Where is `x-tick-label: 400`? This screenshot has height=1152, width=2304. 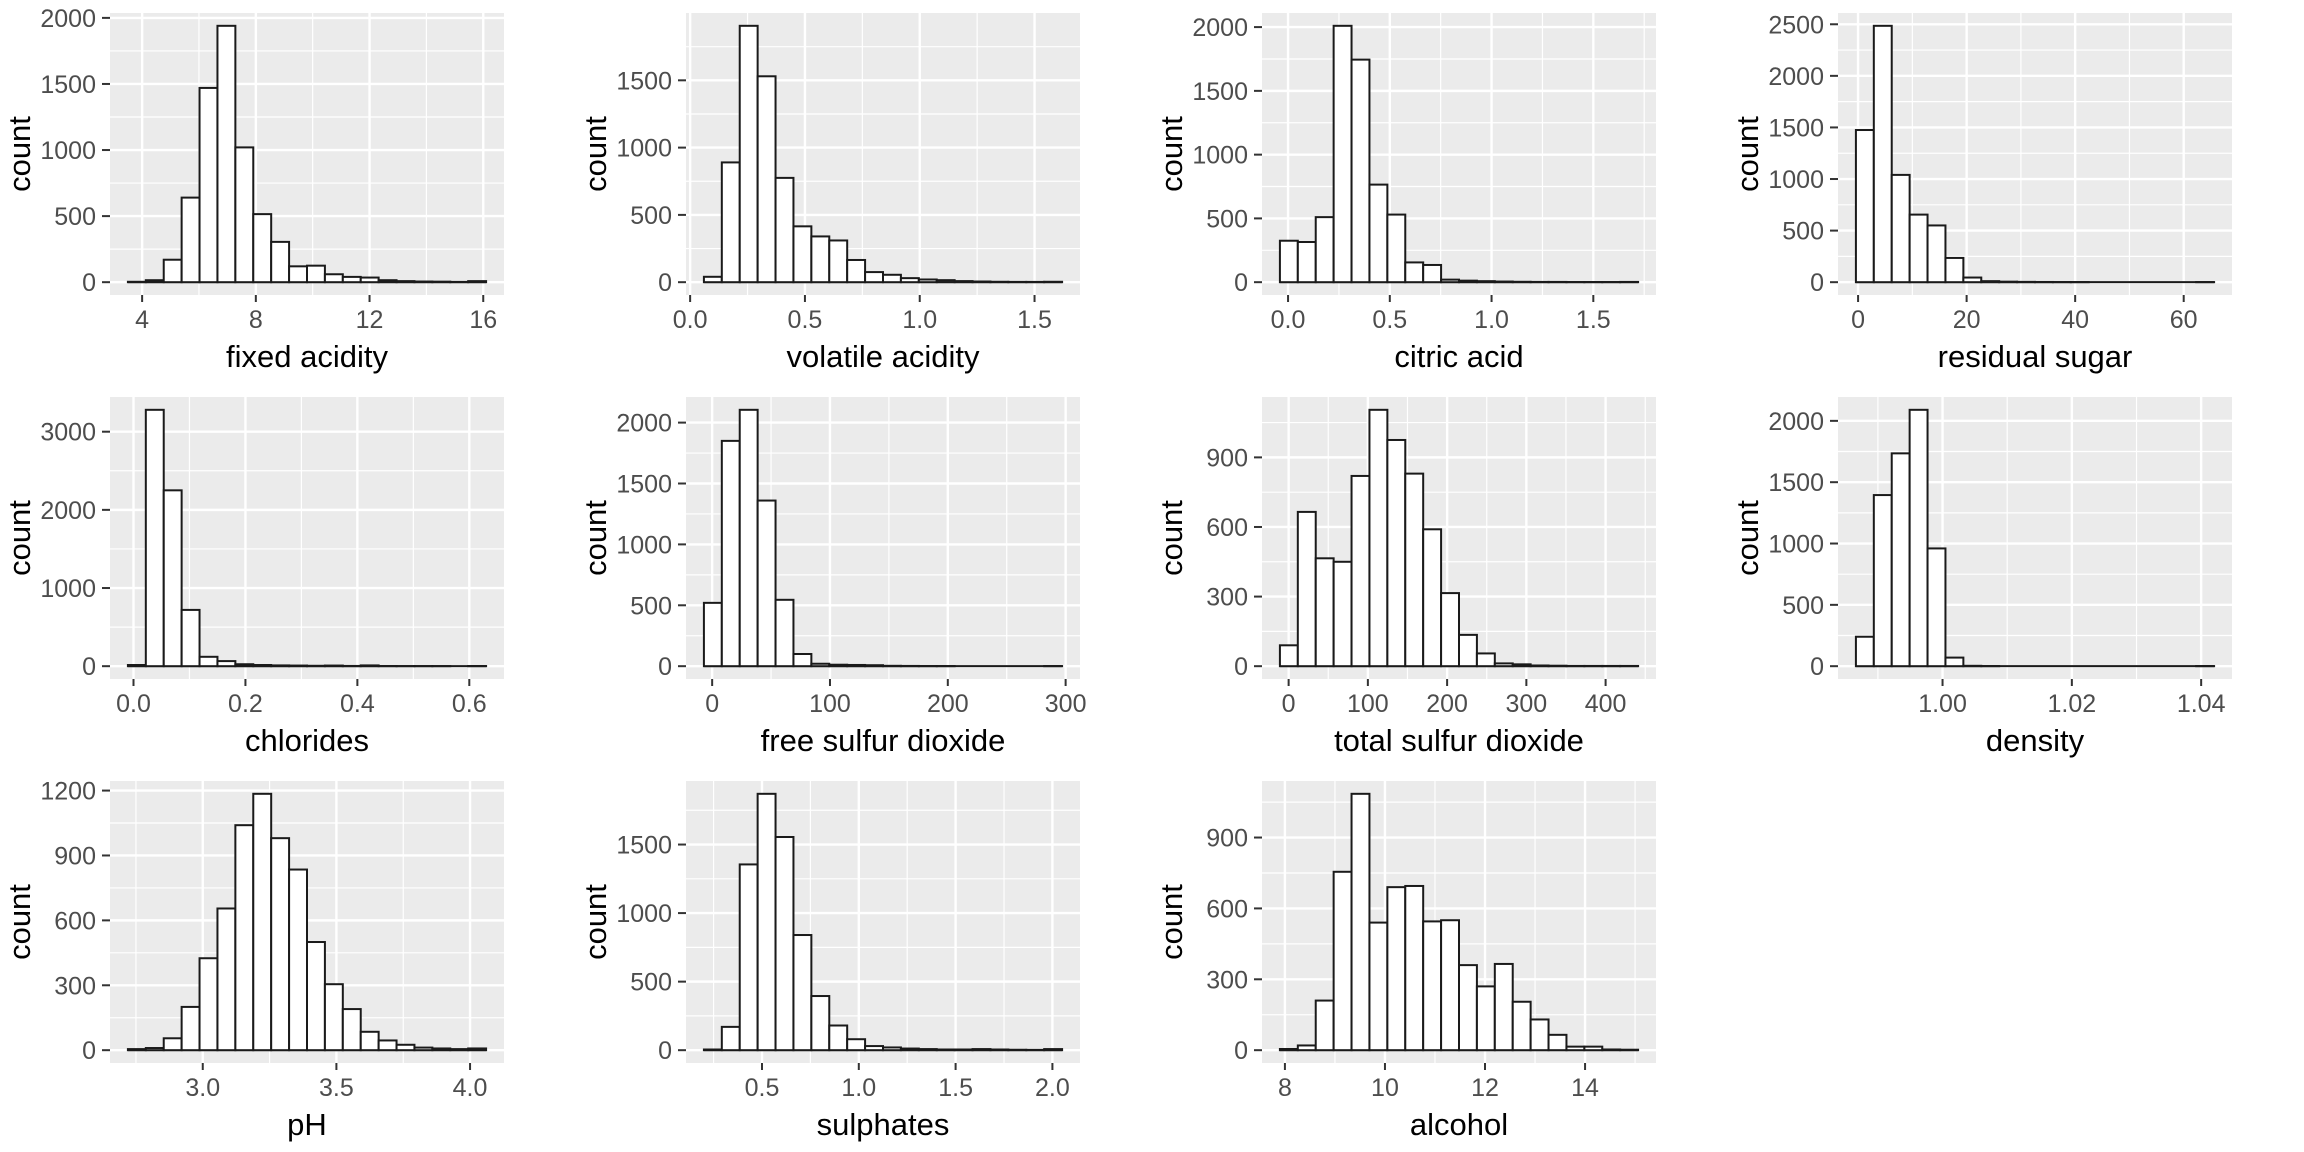 x-tick-label: 400 is located at coordinates (1606, 704).